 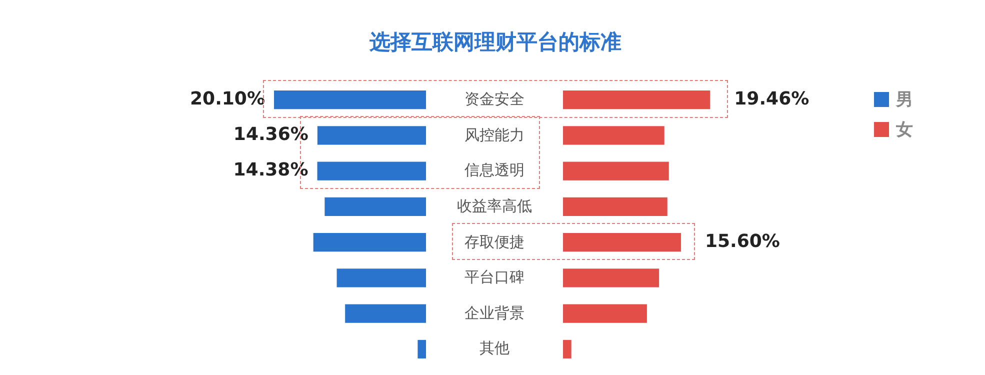 What do you see at coordinates (904, 99) in the screenshot?
I see `legend-label: 男` at bounding box center [904, 99].